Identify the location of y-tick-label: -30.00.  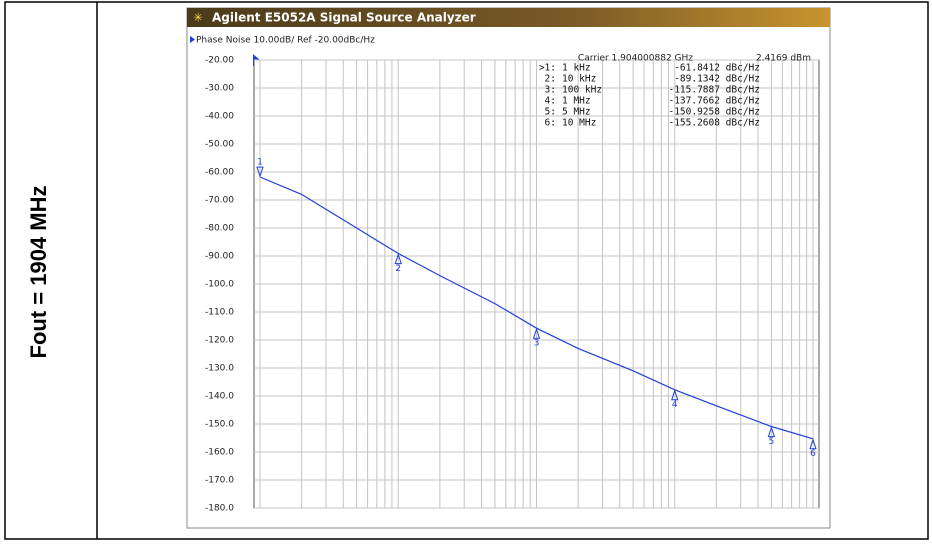
(219, 89).